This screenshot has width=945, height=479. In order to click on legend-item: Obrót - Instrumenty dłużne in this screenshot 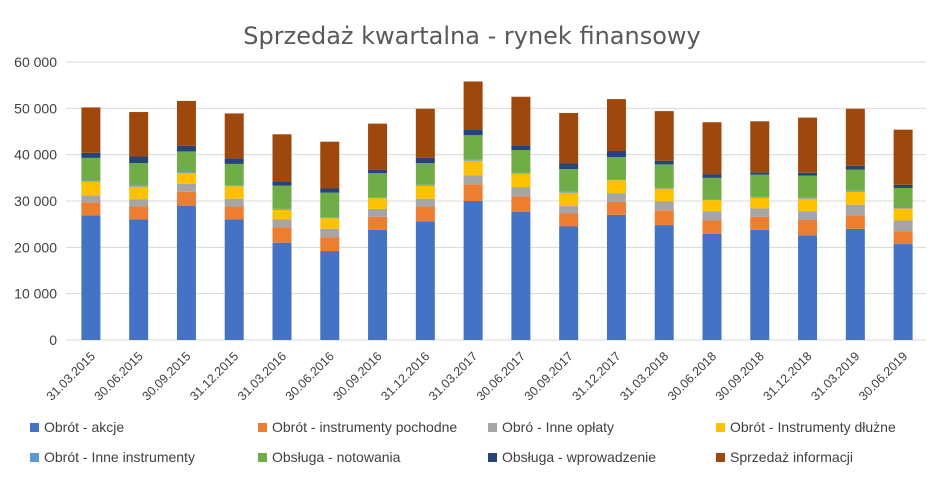, I will do `click(806, 427)`.